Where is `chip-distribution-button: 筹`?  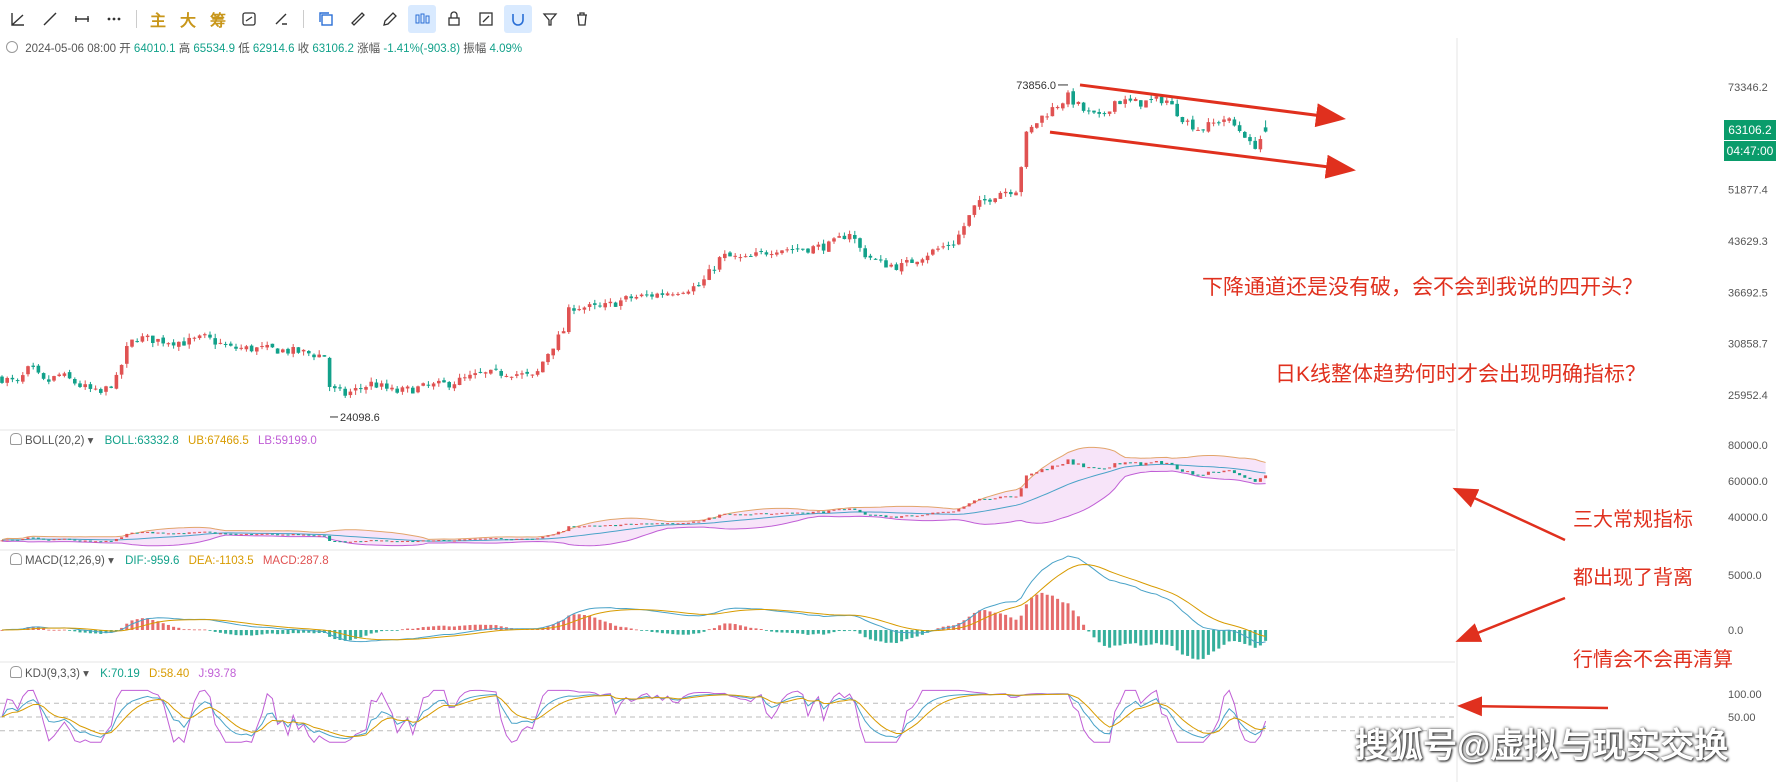
chip-distribution-button: 筹 is located at coordinates (217, 21).